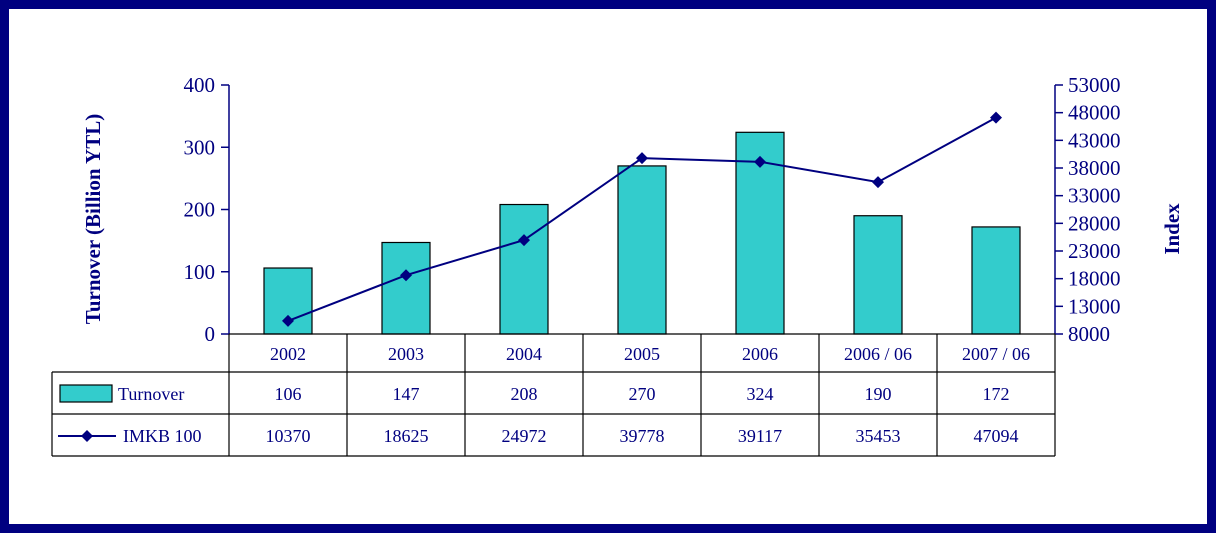 This screenshot has width=1216, height=533. I want to click on y2-axis-title: Index, so click(1172, 229).